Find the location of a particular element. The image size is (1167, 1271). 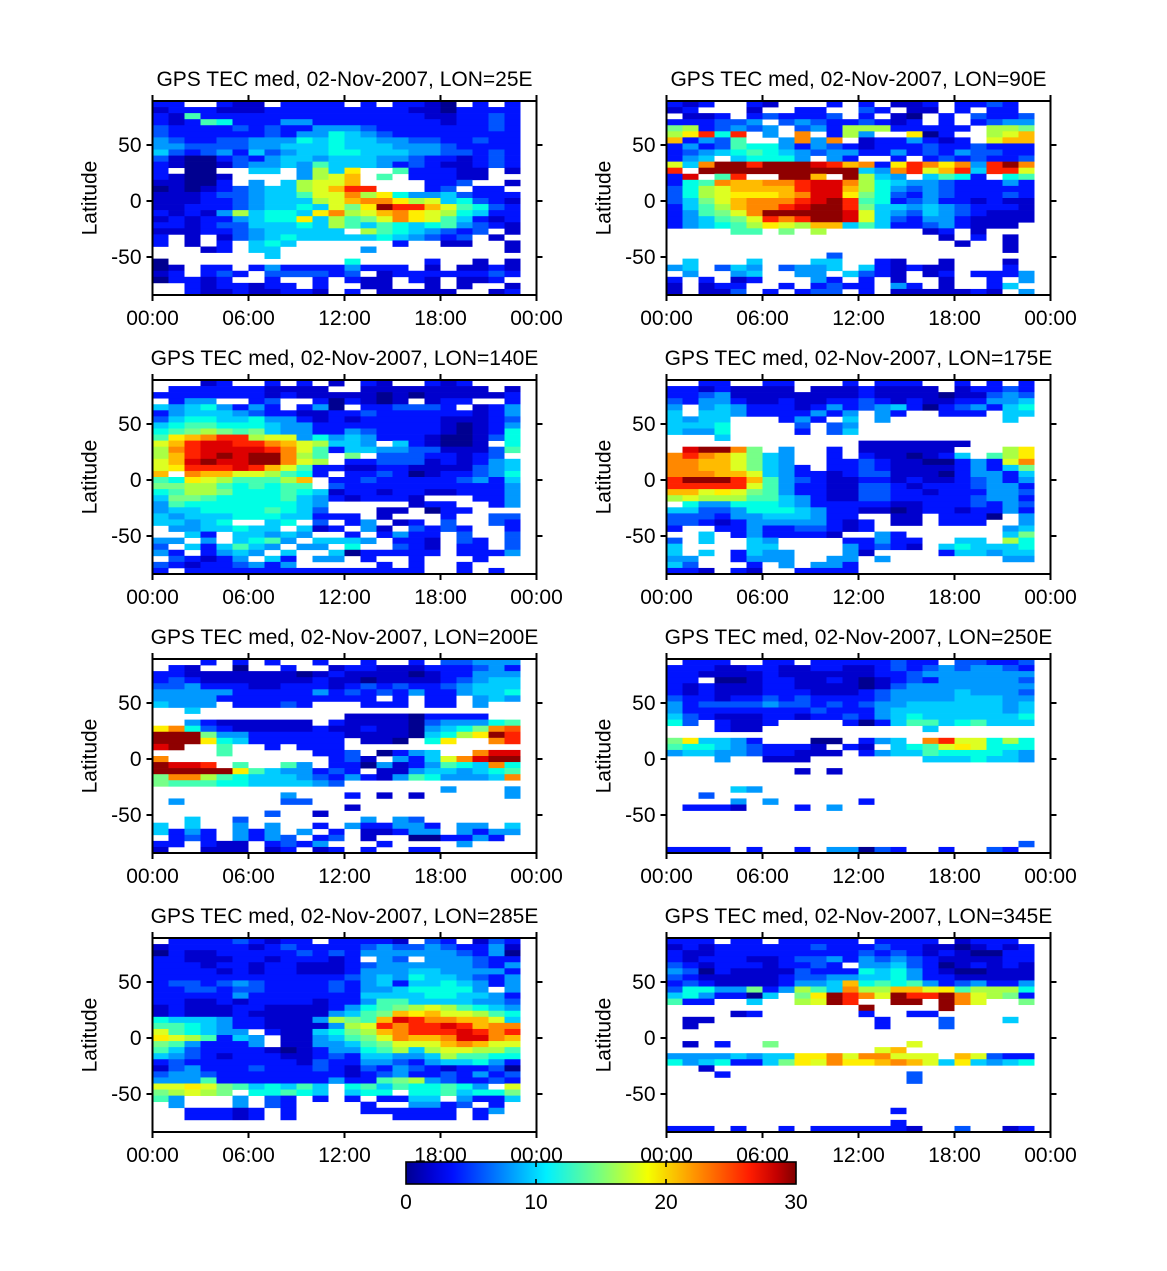

svg-text: 30 is located at coordinates (795, 1202).